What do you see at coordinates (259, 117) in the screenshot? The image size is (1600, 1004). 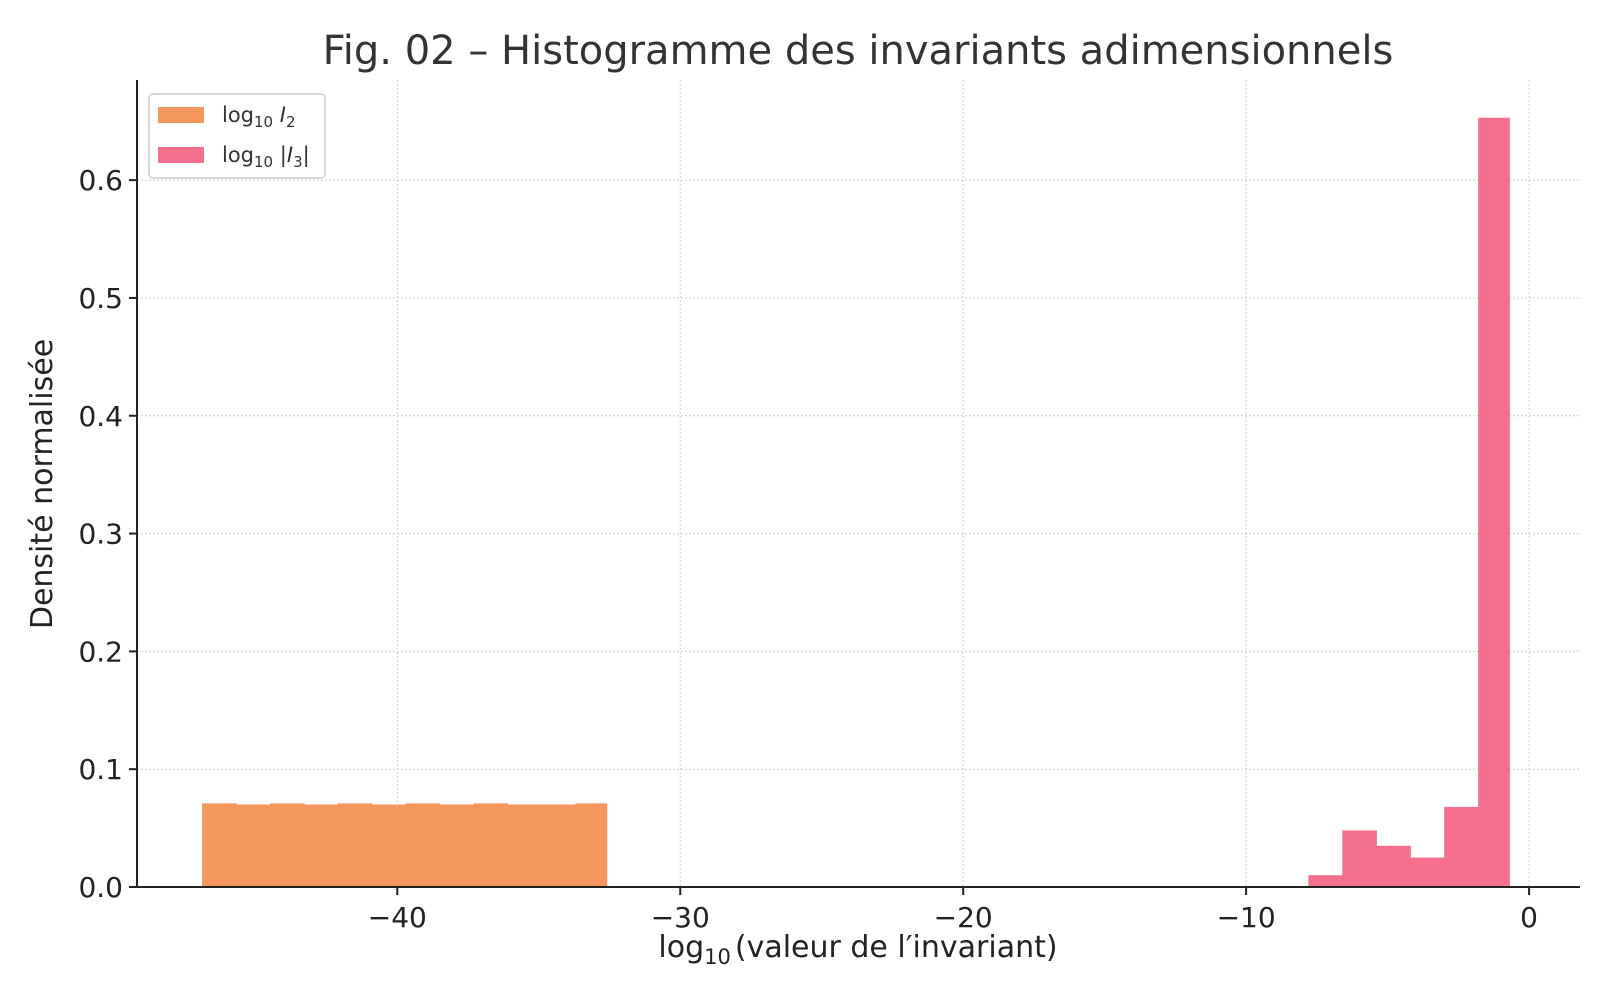 I see `legend-label-1: log10 I2` at bounding box center [259, 117].